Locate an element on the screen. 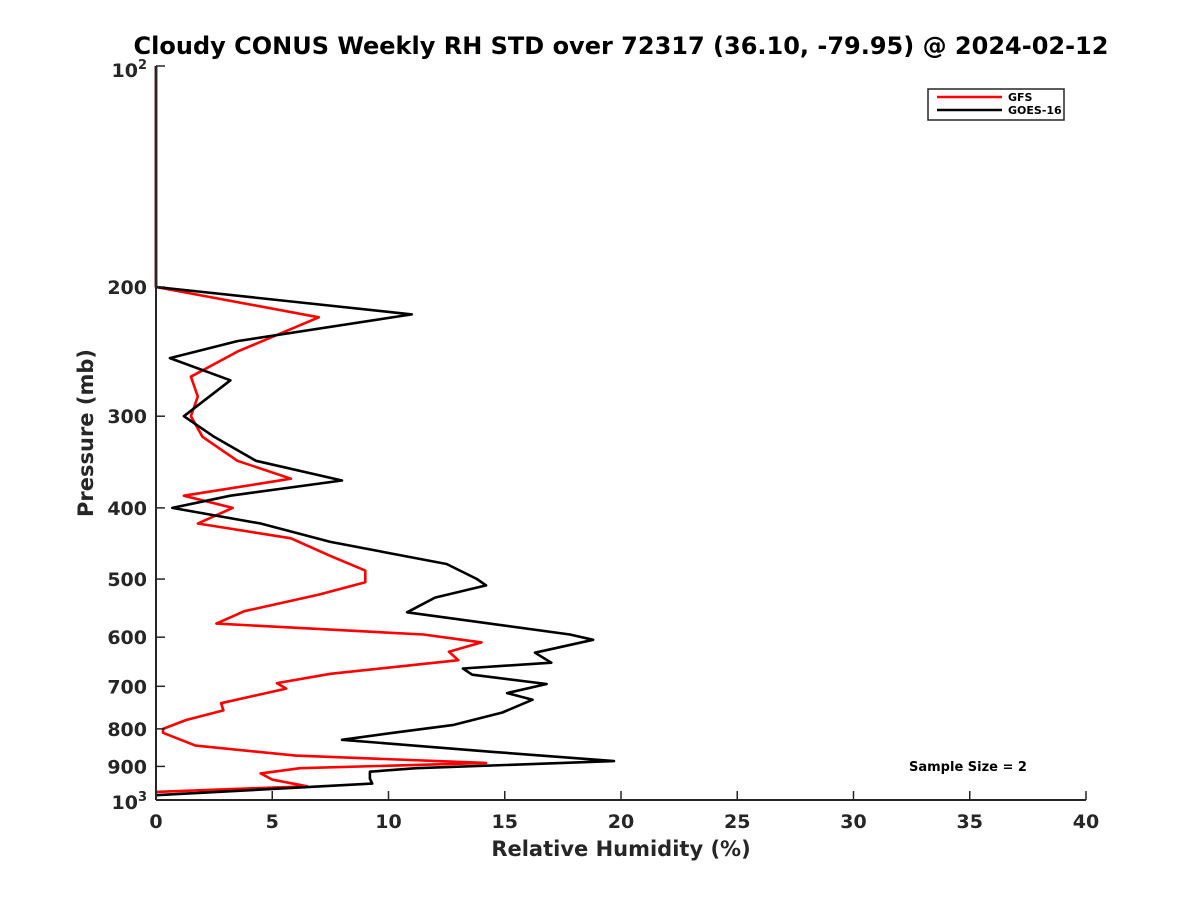  y-limit-label-bottom: 103 is located at coordinates (130, 802).